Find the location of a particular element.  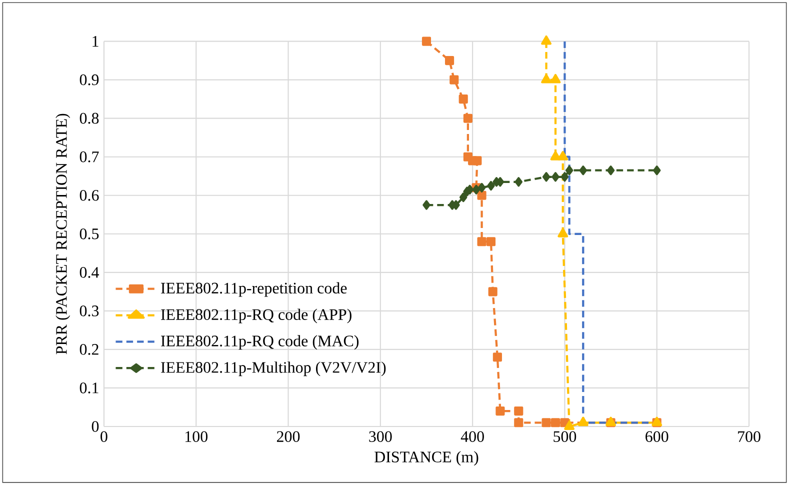

x-tick-label: 700 is located at coordinates (749, 436).